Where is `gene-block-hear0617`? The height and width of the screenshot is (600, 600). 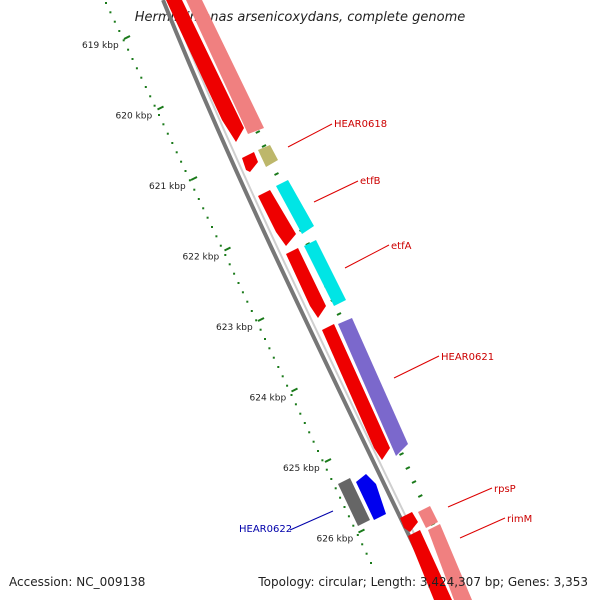
gene-block-hear0617 is located at coordinates (205, 71).